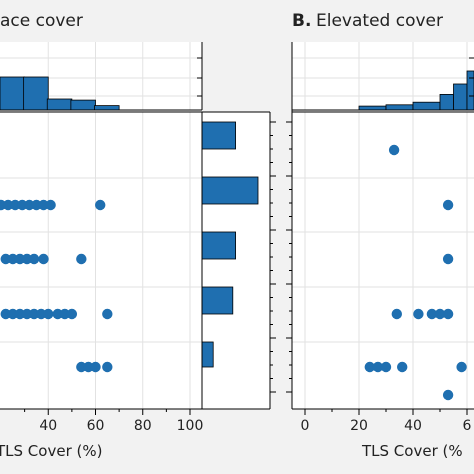  What do you see at coordinates (413, 426) in the screenshot?
I see `panel-b-tick-label-40: 40` at bounding box center [413, 426].